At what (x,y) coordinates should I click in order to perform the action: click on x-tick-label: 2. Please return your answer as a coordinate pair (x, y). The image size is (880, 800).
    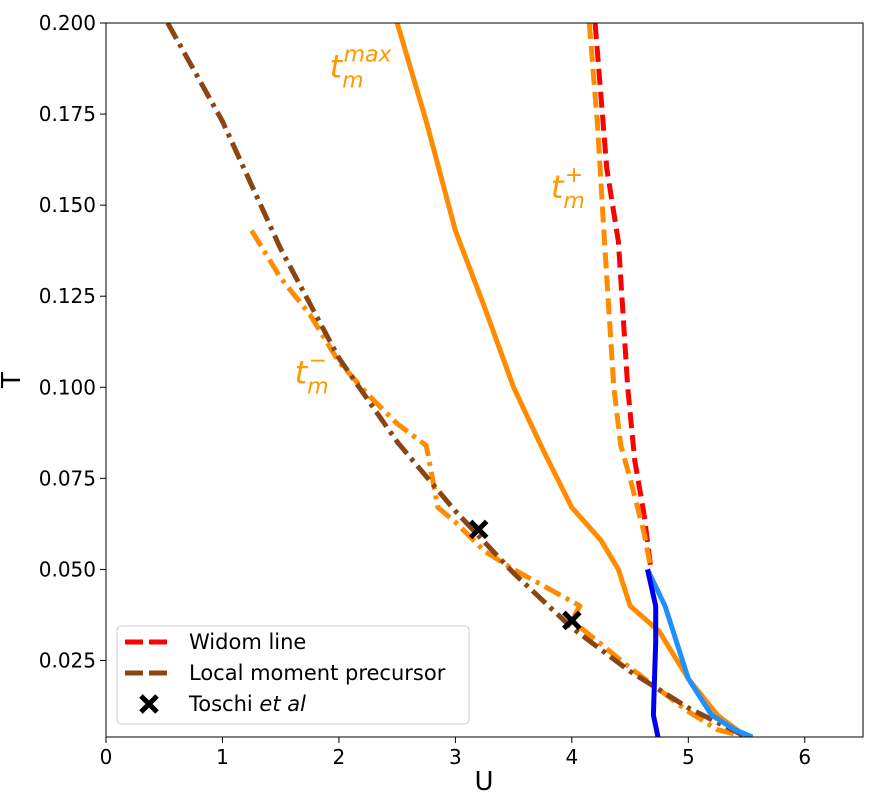
    Looking at the image, I should click on (339, 757).